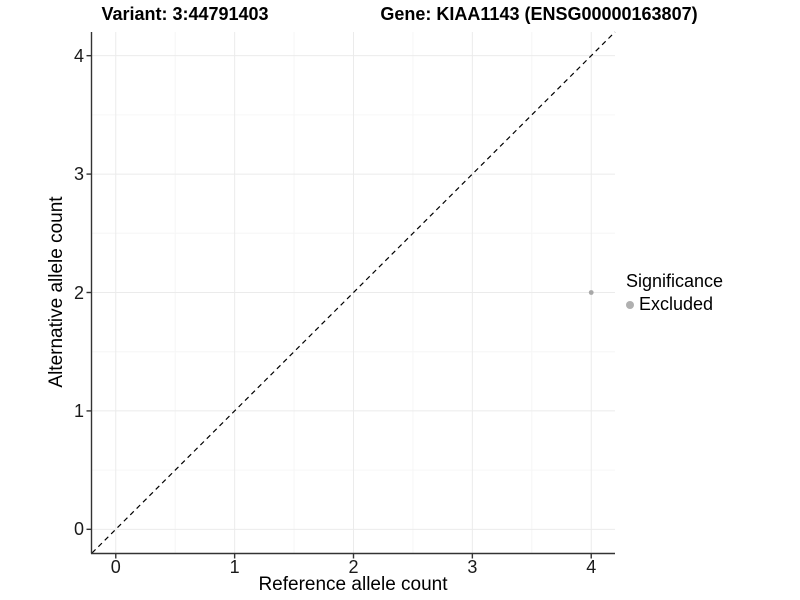 The image size is (800, 600). Describe the element at coordinates (78, 529) in the screenshot. I see `y-tick-label: 0` at that location.